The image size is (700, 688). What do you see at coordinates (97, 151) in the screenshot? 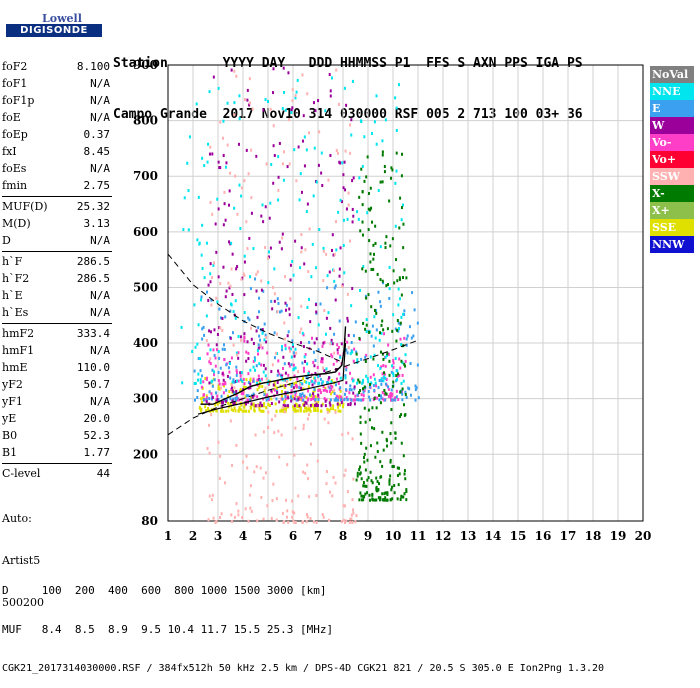
I see `param-value: 8.45` at bounding box center [97, 151].